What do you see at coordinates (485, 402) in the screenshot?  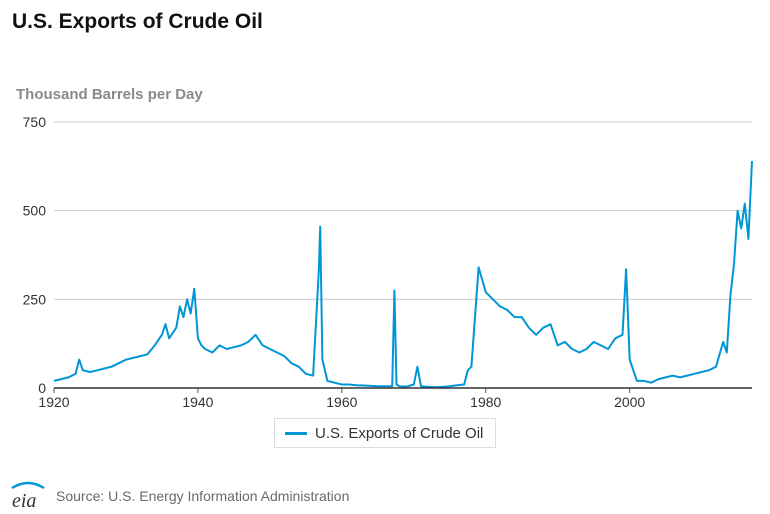 I see `x-tick-label: 1980` at bounding box center [485, 402].